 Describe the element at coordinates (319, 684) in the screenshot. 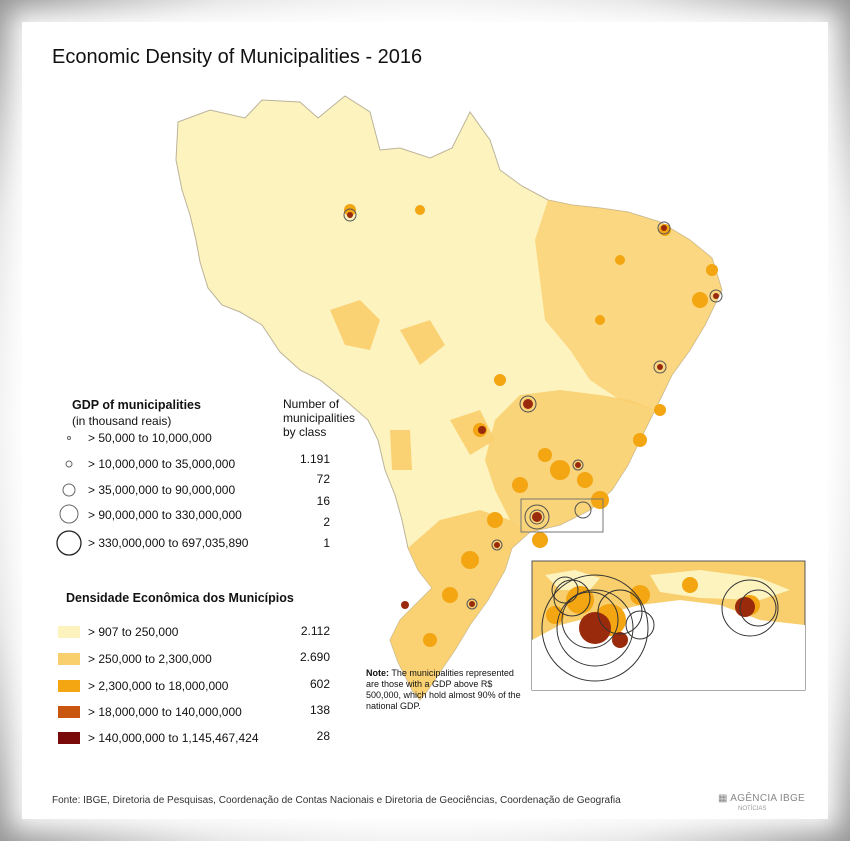

I see `density-count: 602` at that location.